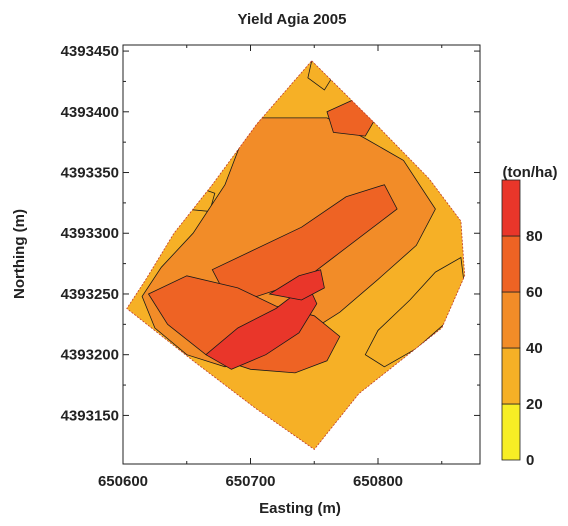 This screenshot has height=526, width=568. I want to click on colorbar-tick-label: 20, so click(534, 404).